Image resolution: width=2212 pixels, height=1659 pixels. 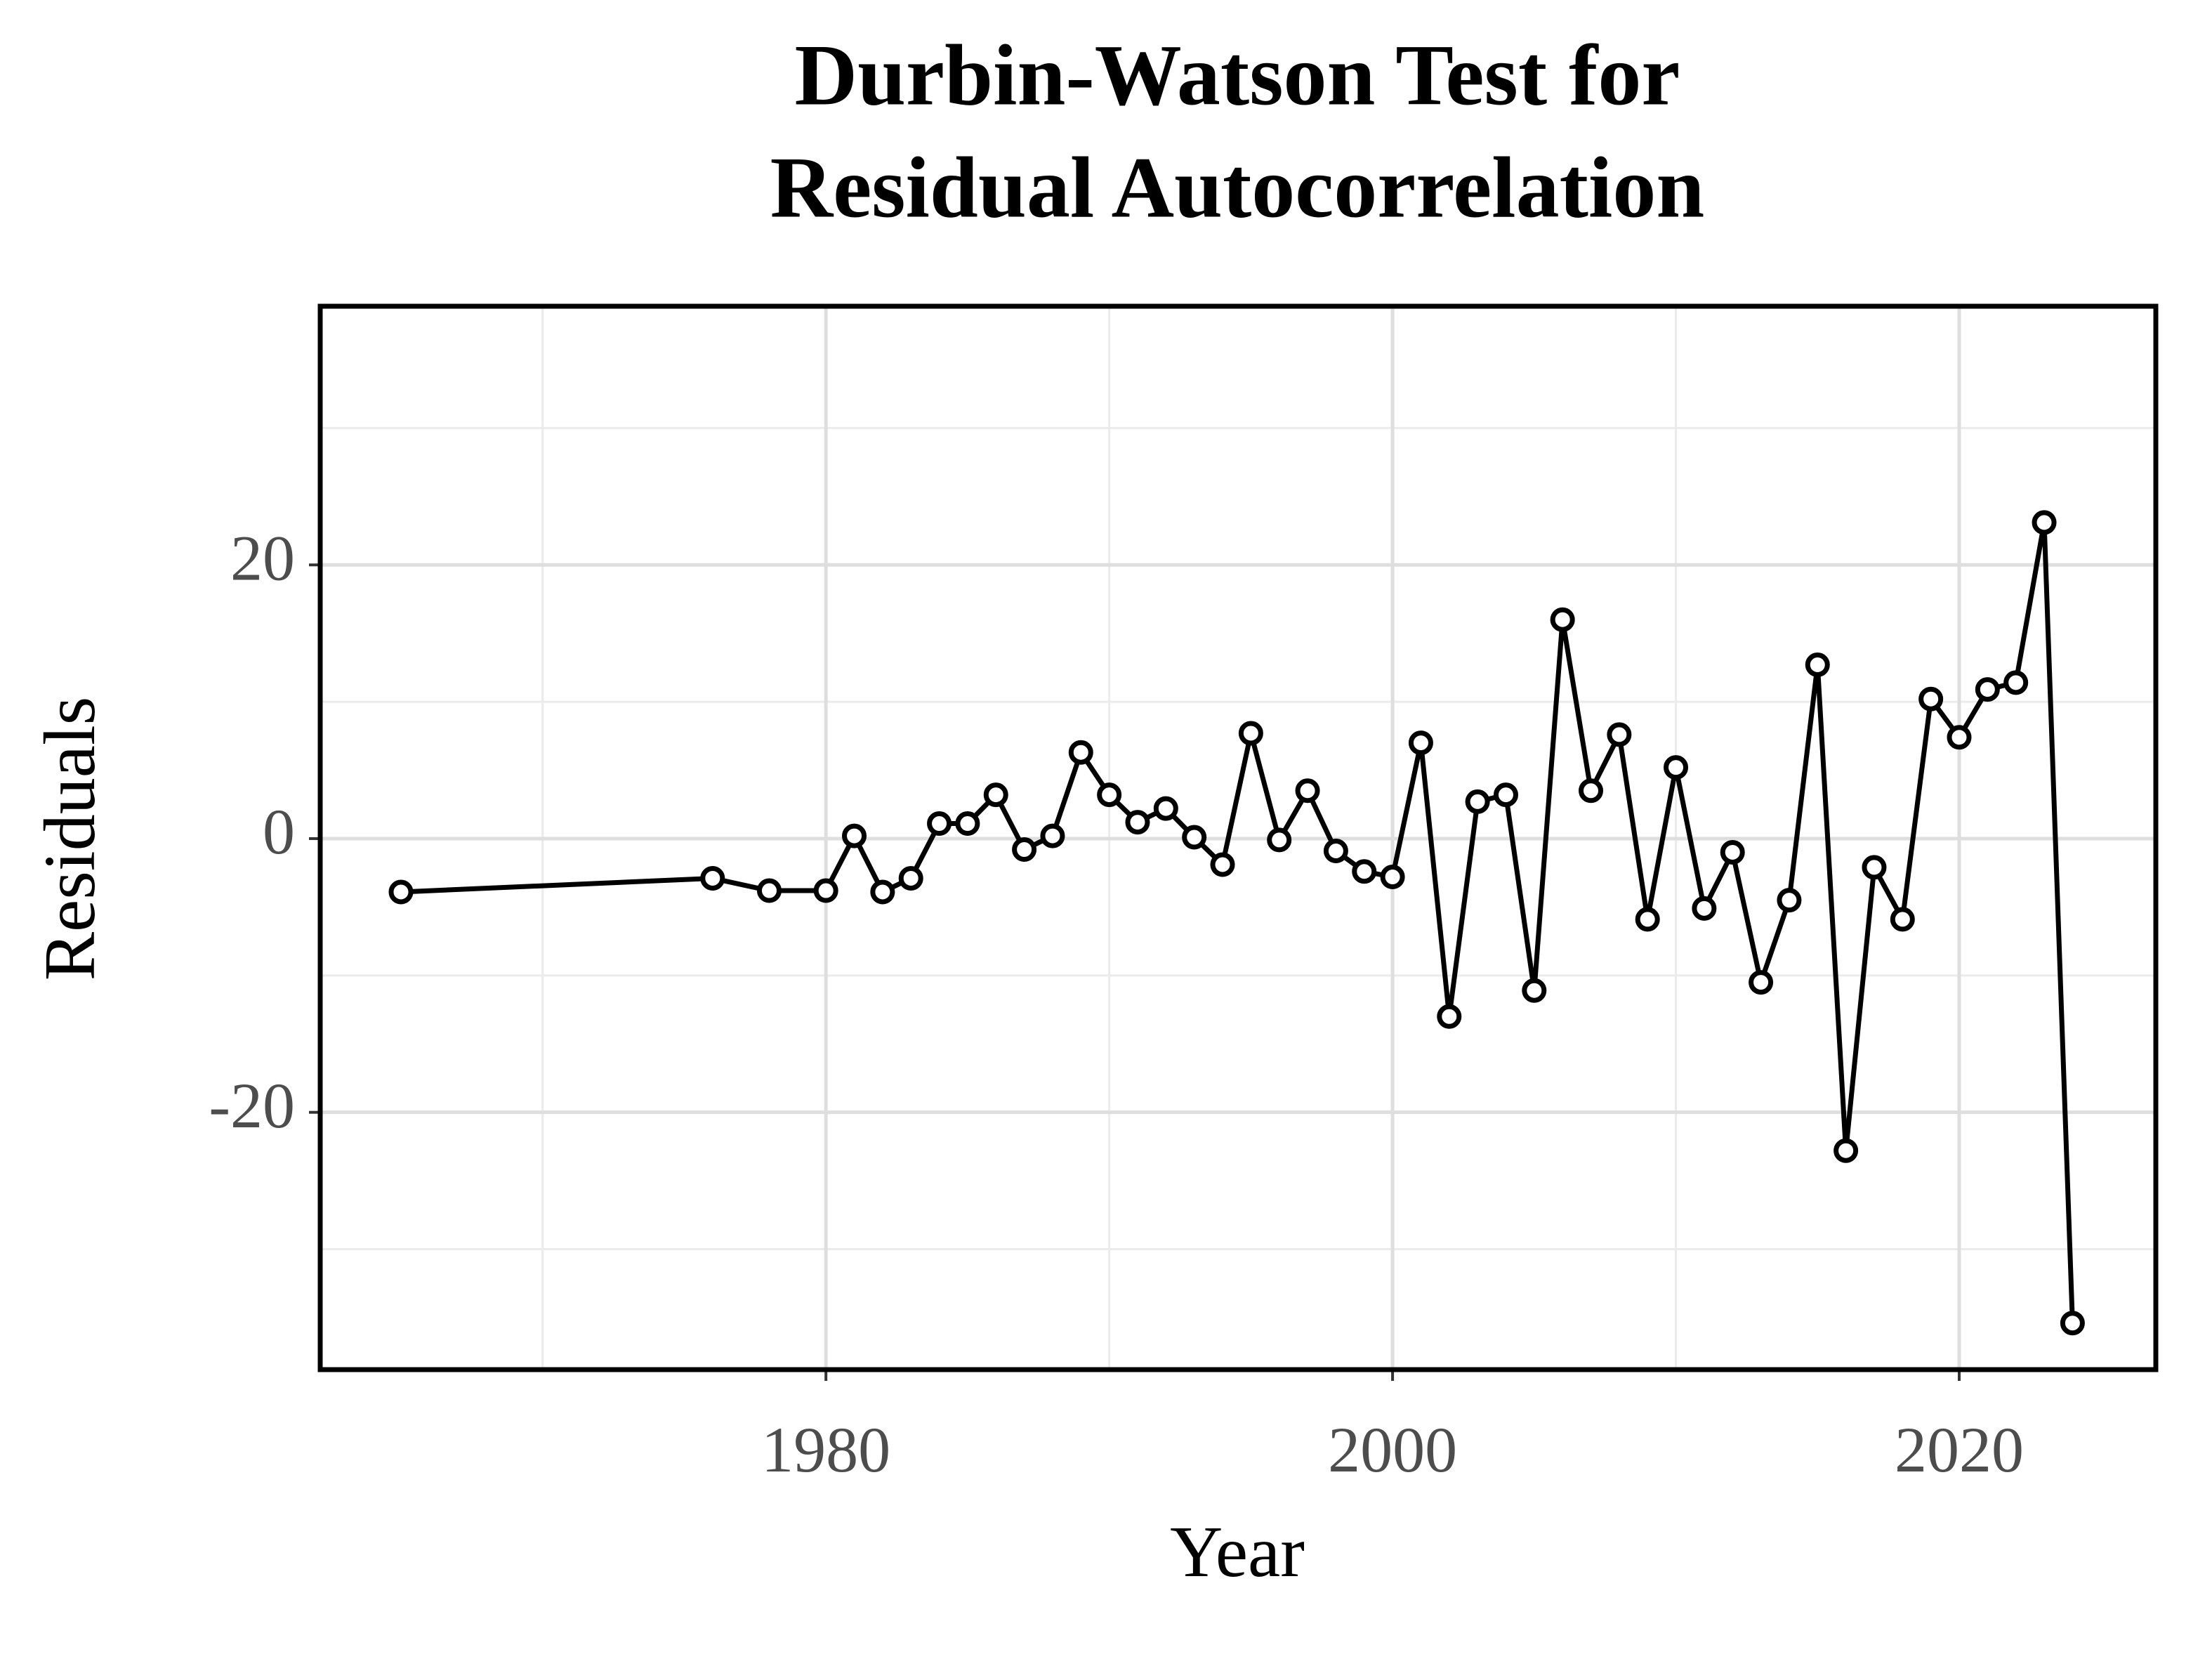 I want to click on x-tick-label: 2000, so click(x=1392, y=1450).